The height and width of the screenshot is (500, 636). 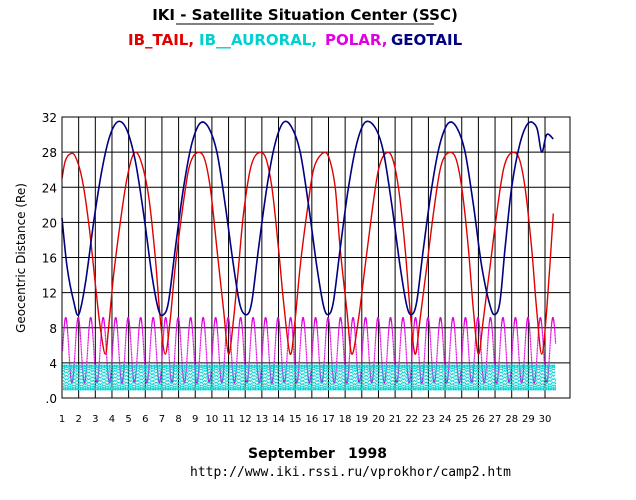 What do you see at coordinates (356, 40) in the screenshot?
I see `legend-entry-polar: POLAR,` at bounding box center [356, 40].